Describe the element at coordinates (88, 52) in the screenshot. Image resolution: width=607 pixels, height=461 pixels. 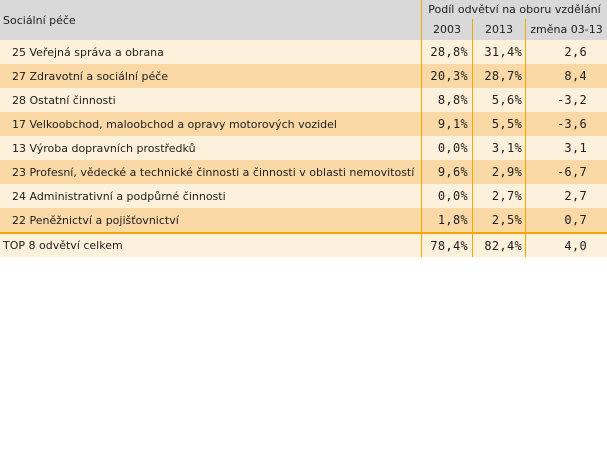
I see `row-name: 25 Veřejná správa a obrana` at that location.